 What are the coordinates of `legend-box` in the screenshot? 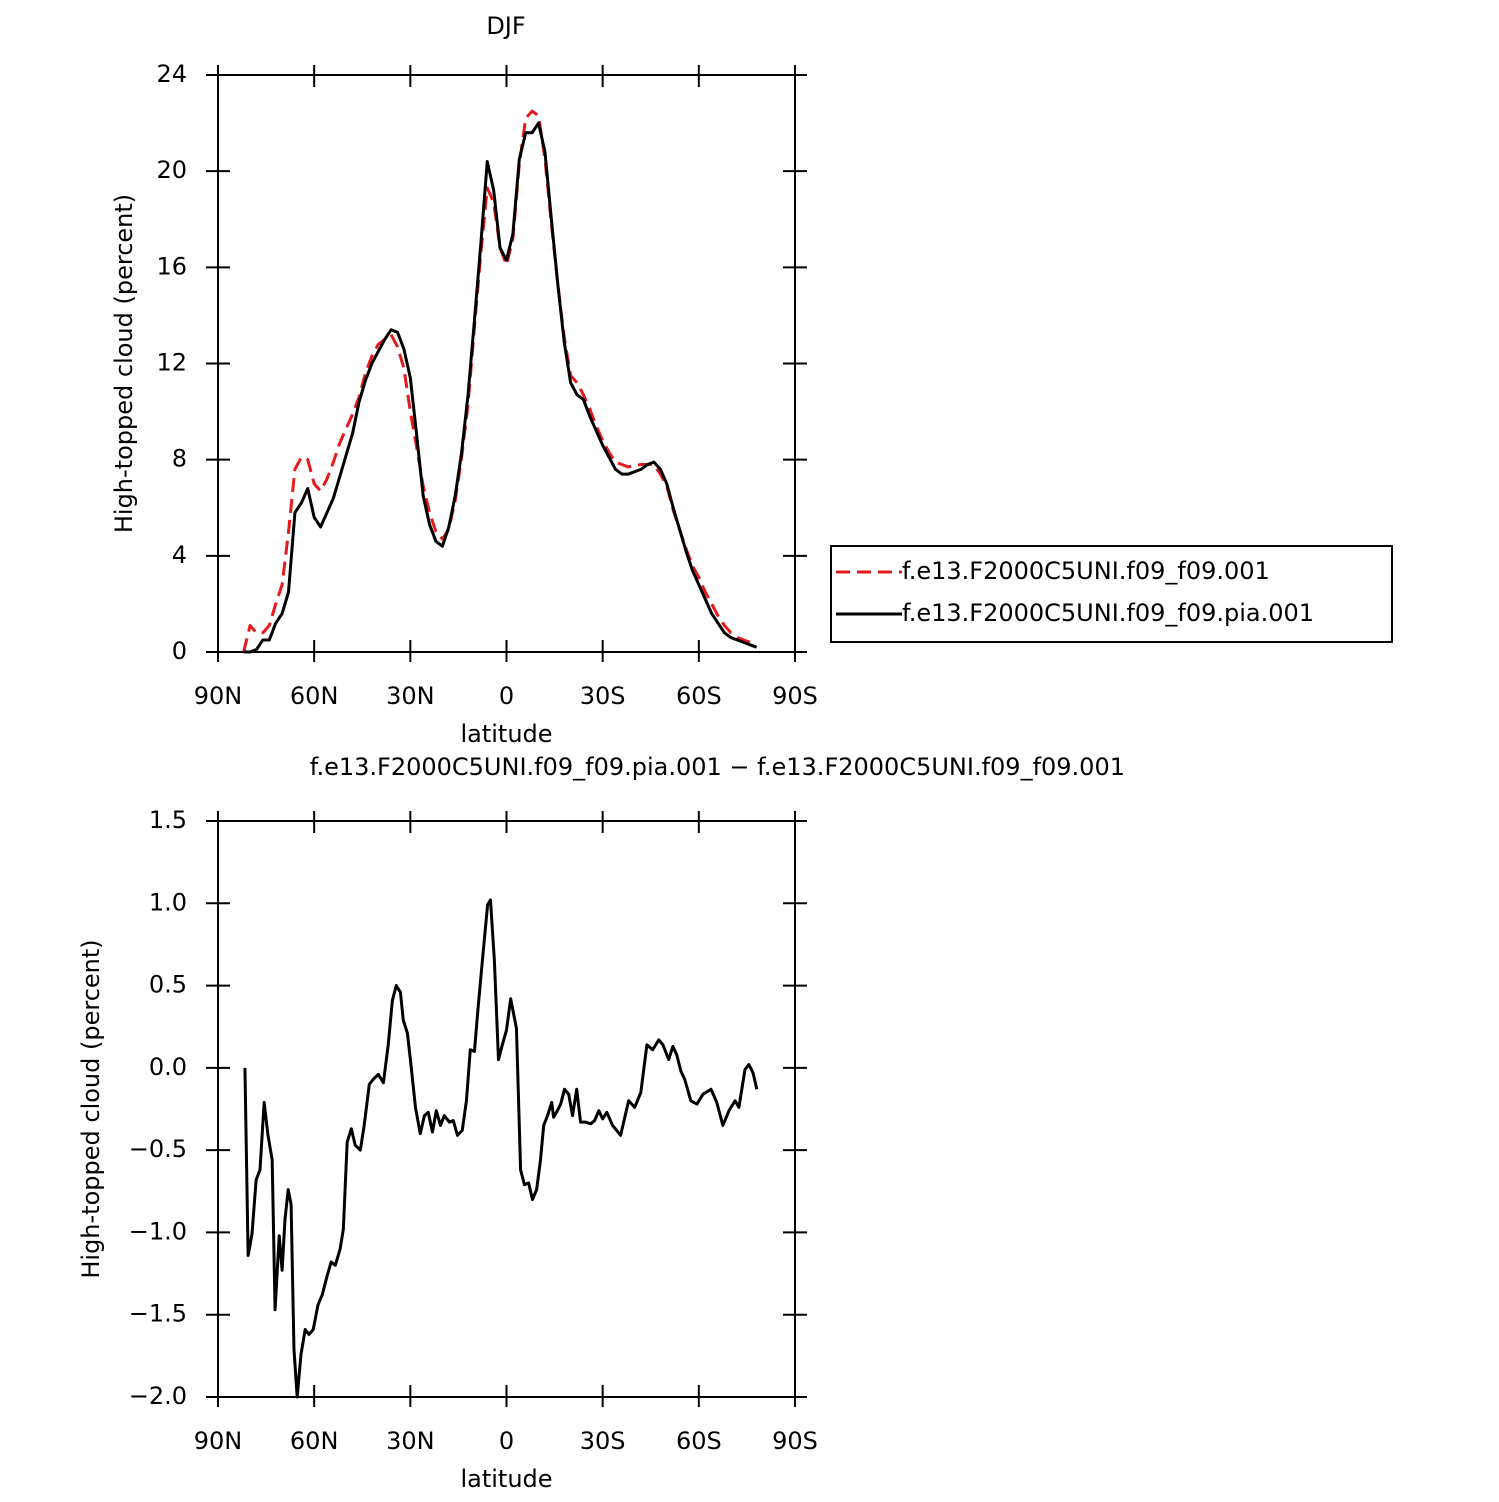 It's located at (1111, 594).